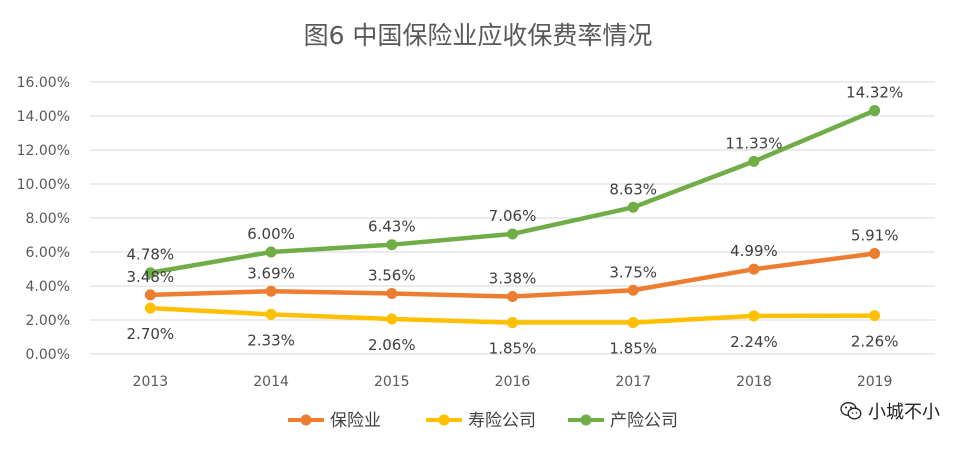 This screenshot has width=956, height=456. What do you see at coordinates (392, 345) in the screenshot?
I see `data-label: 2.06%` at bounding box center [392, 345].